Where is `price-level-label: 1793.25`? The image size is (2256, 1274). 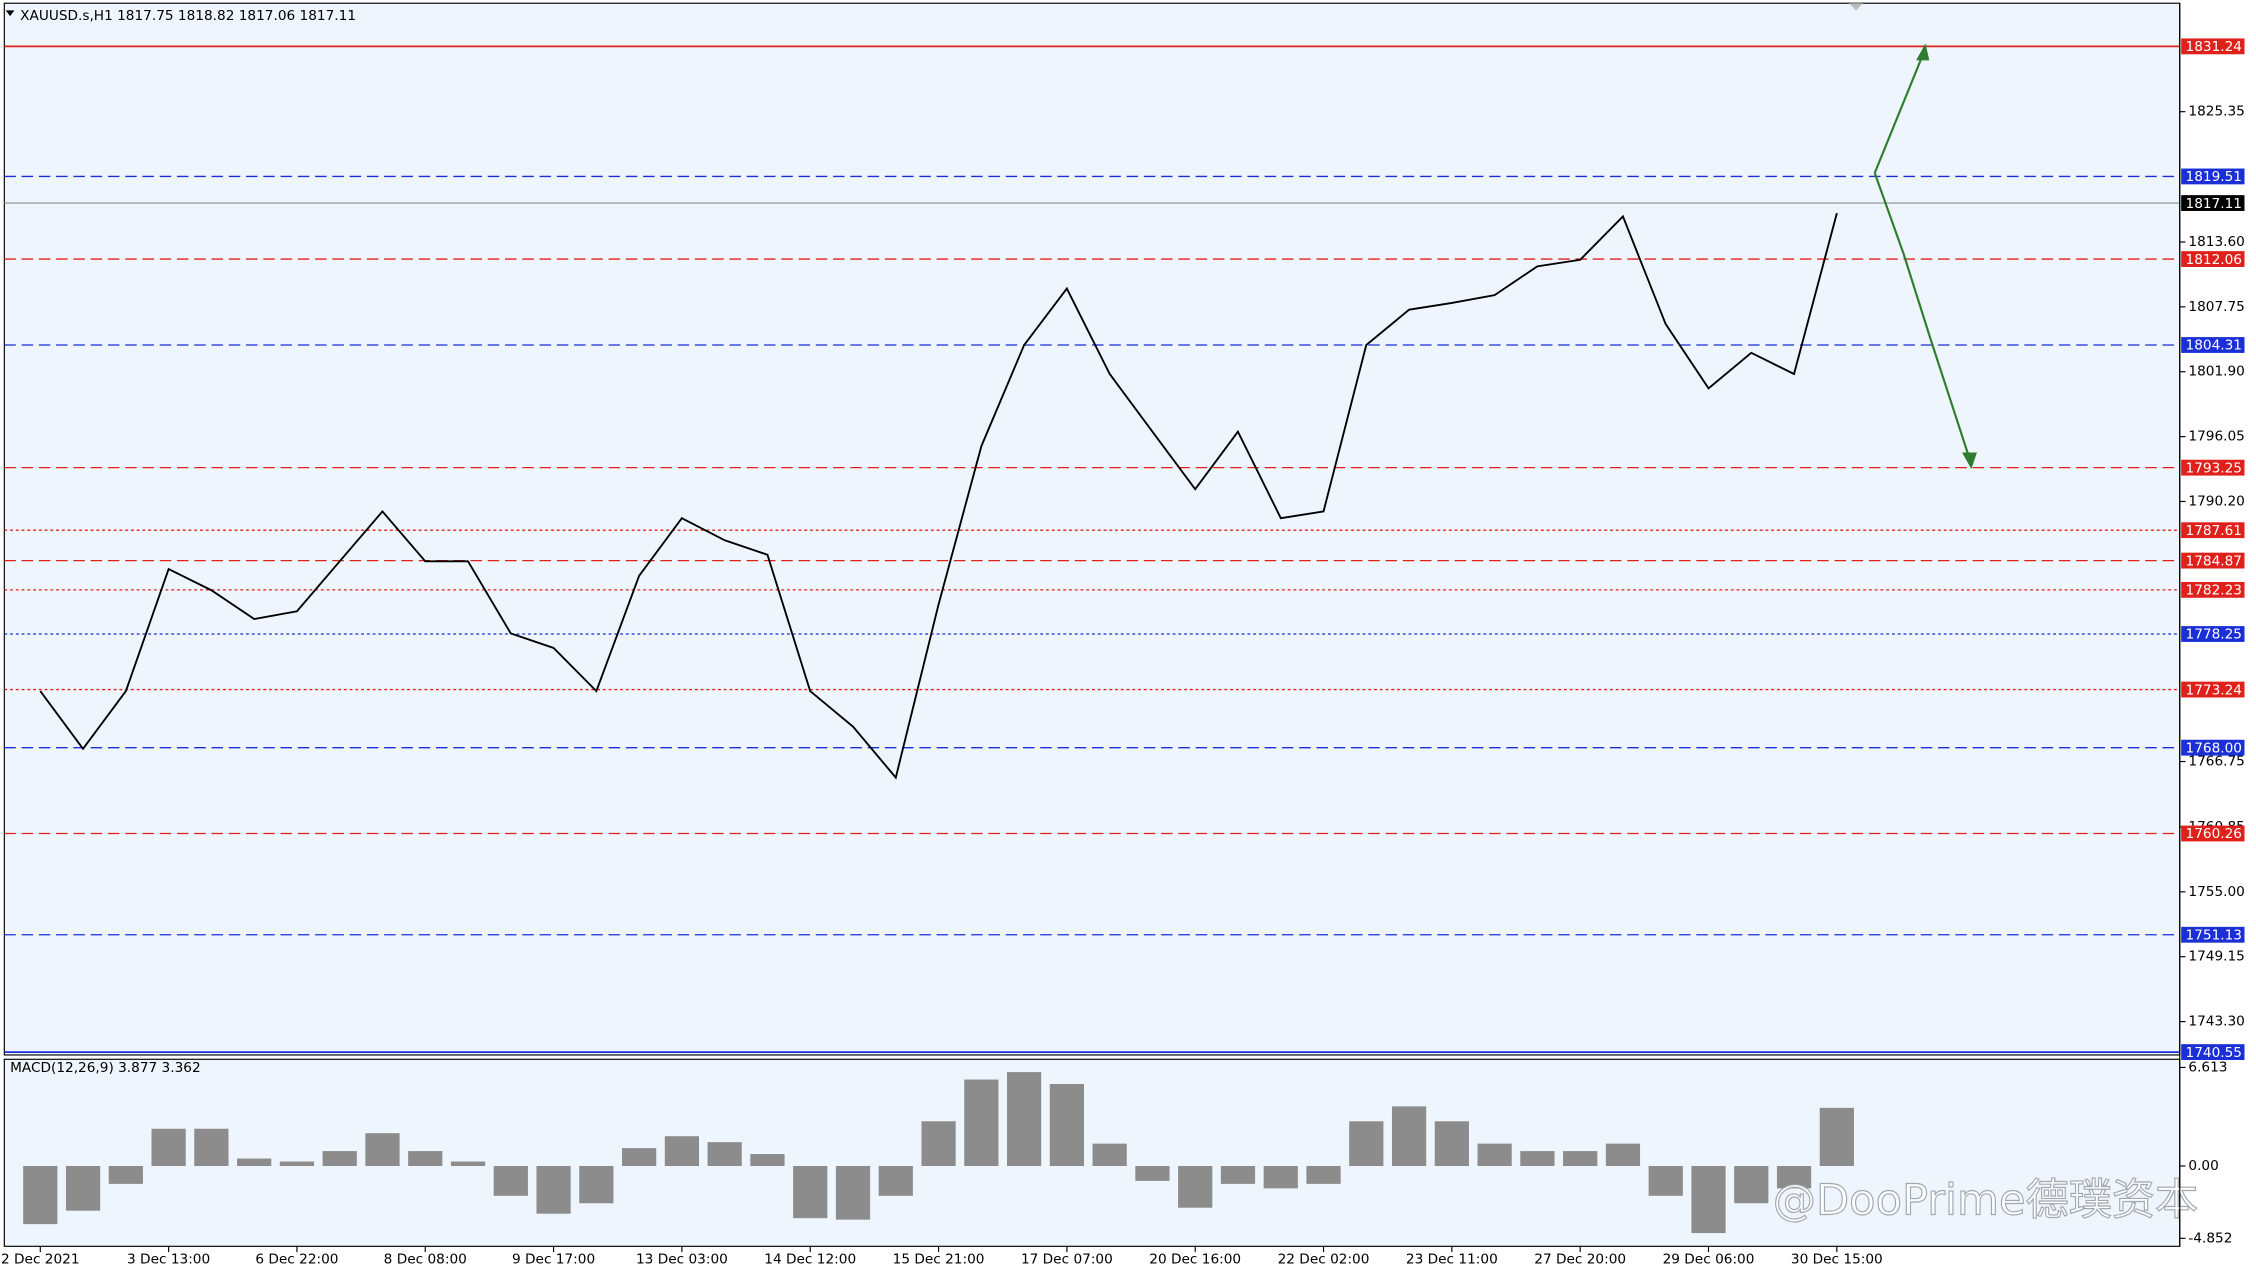 price-level-label: 1793.25 is located at coordinates (2214, 468).